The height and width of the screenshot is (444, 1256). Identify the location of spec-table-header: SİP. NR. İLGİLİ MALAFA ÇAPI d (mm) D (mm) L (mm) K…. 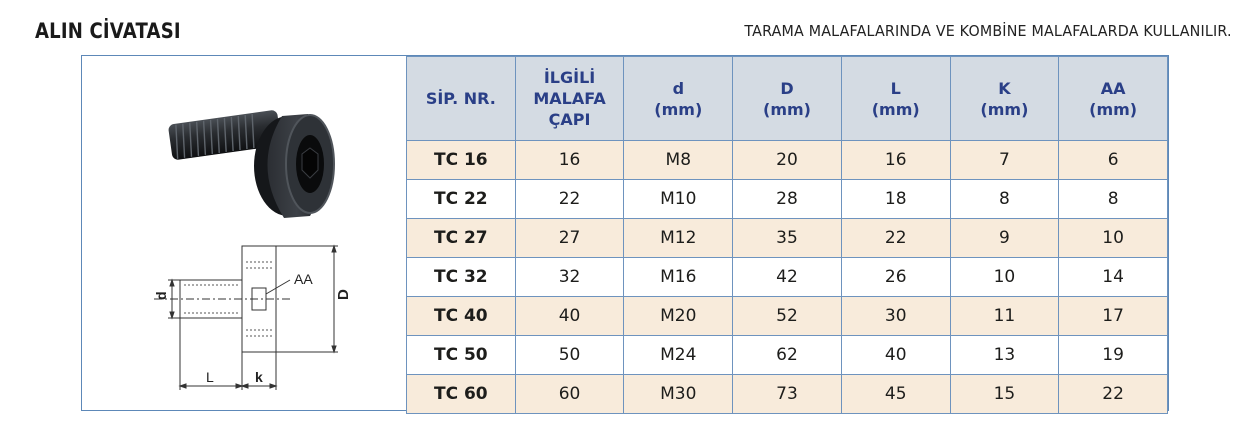
(787, 98).